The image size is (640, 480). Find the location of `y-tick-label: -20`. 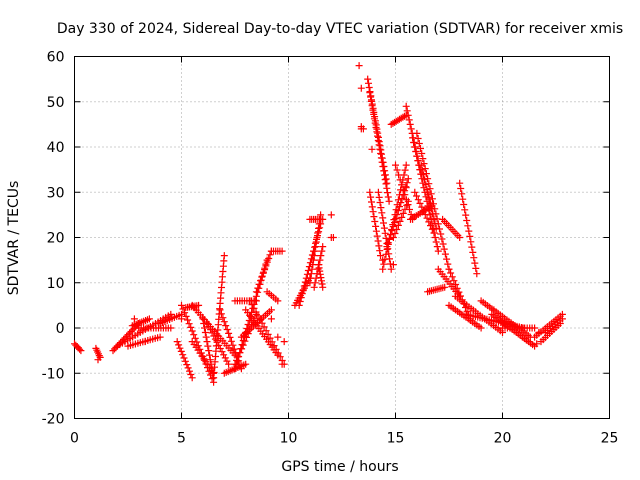

y-tick-label: -20 is located at coordinates (53, 420).